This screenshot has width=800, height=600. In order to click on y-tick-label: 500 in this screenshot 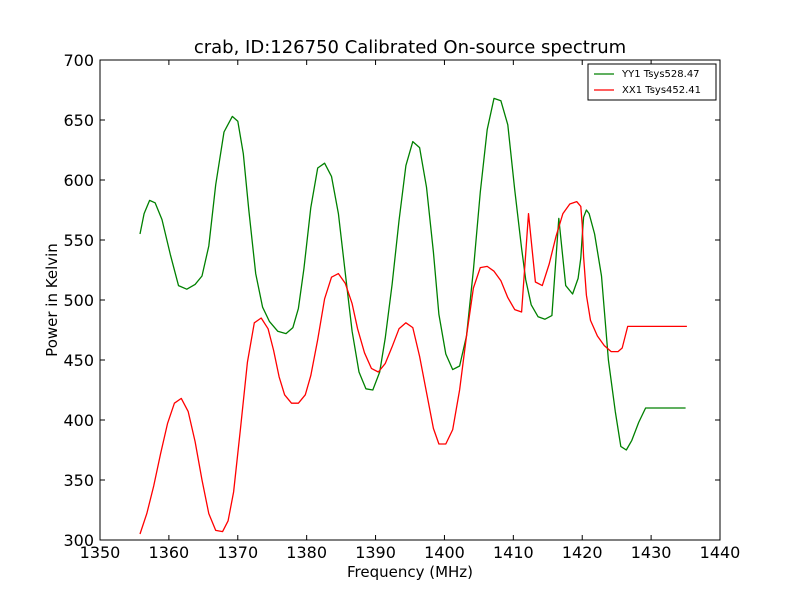, I will do `click(78, 300)`.